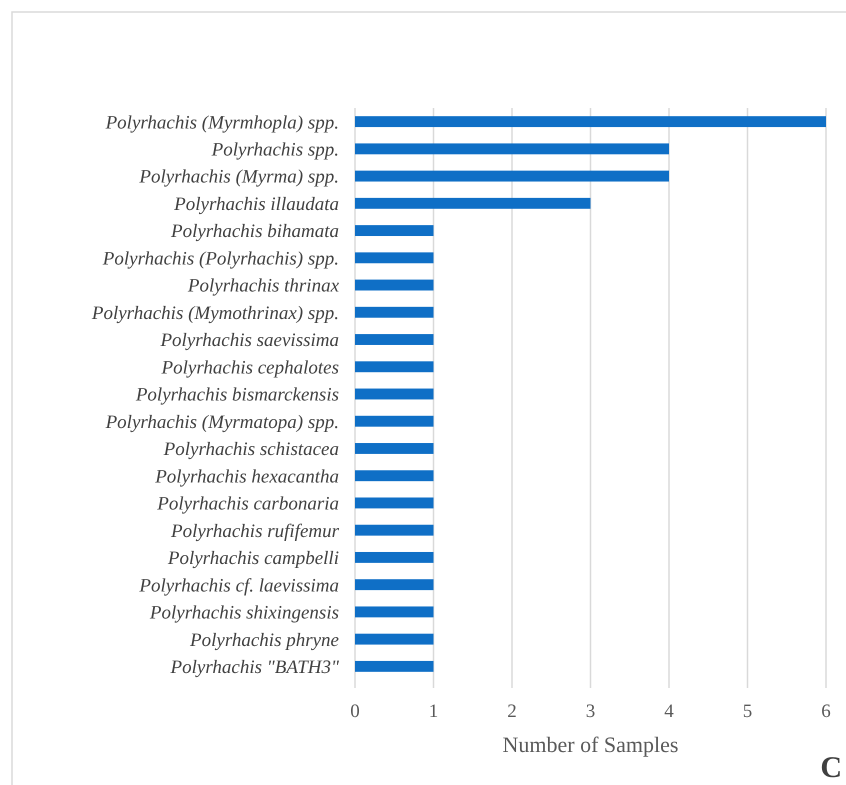 This screenshot has height=785, width=846. I want to click on x-tick-label: 5, so click(747, 711).